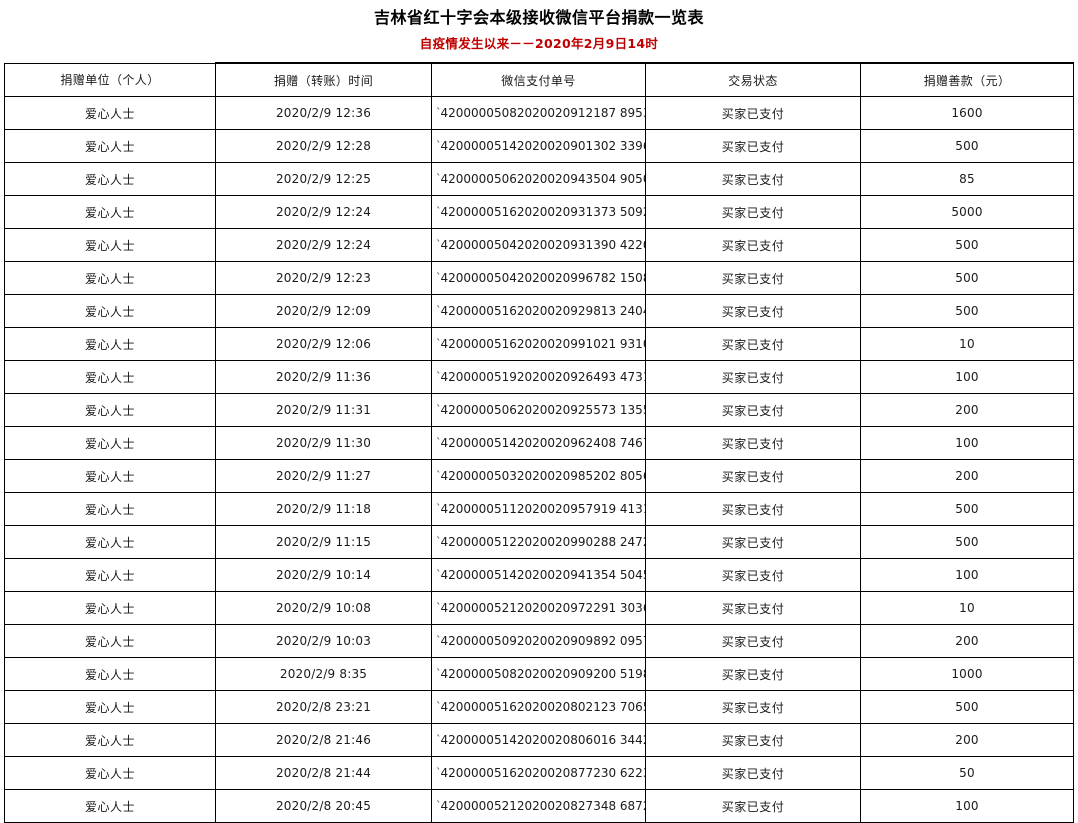 The image size is (1078, 823). Describe the element at coordinates (543, 245) in the screenshot. I see `order-number: 42000005042020020931390 42204` at that location.